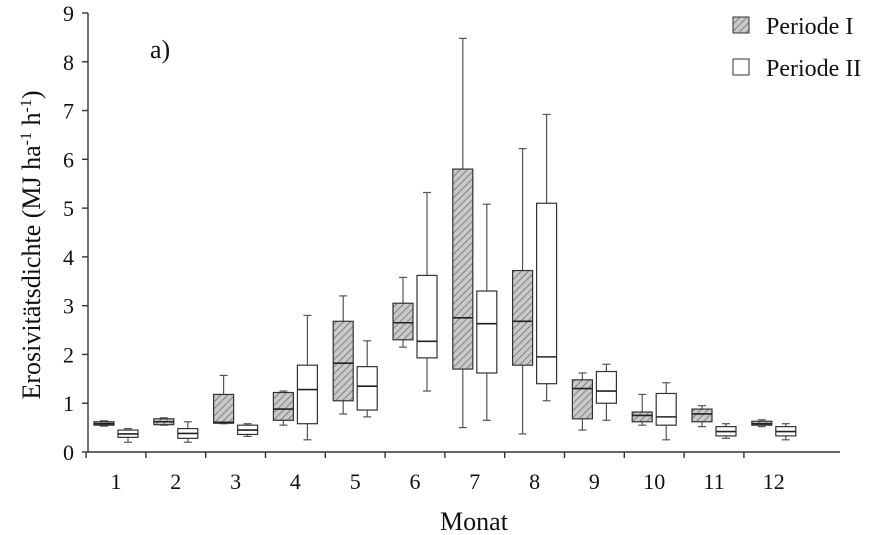 The width and height of the screenshot is (896, 535). I want to click on legend: Periode I Periode II, so click(796, 48).